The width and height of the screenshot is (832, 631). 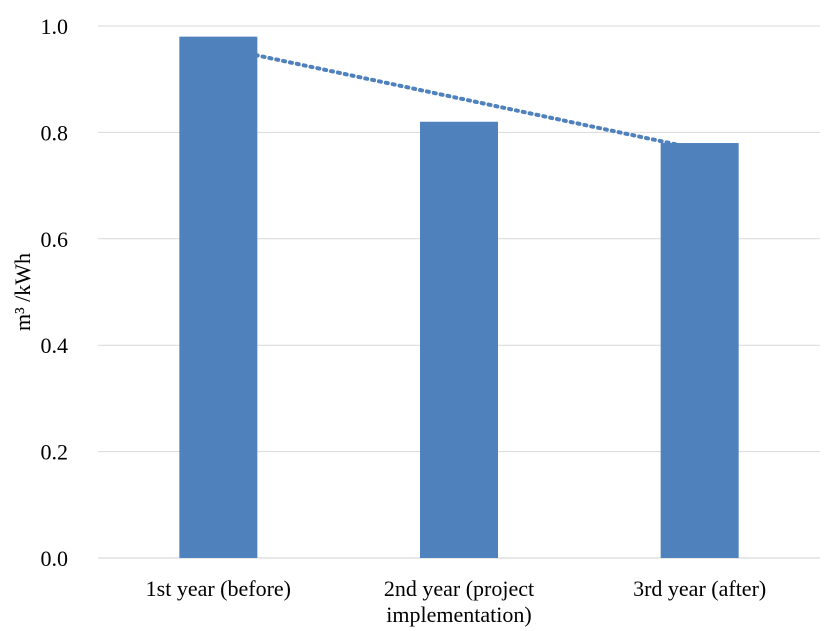 What do you see at coordinates (55, 239) in the screenshot?
I see `y-tick-label: 0.6` at bounding box center [55, 239].